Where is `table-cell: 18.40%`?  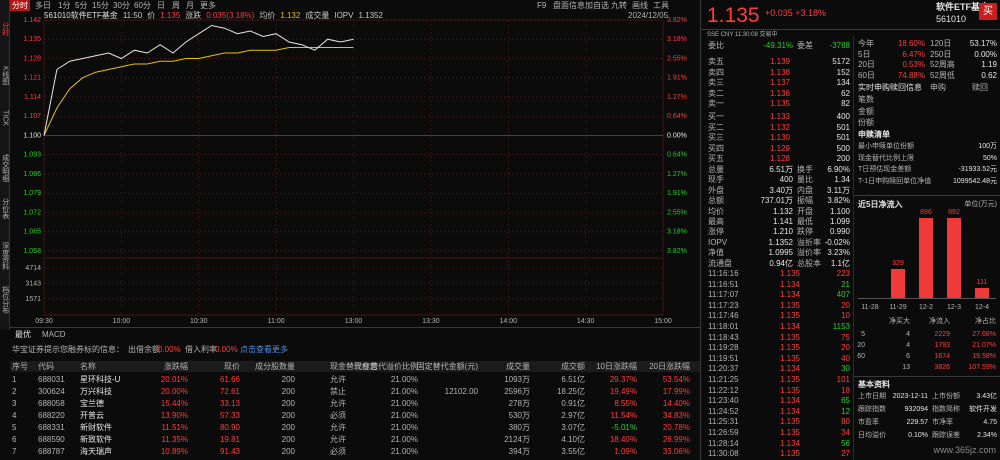 table-cell: 18.40% is located at coordinates (623, 439).